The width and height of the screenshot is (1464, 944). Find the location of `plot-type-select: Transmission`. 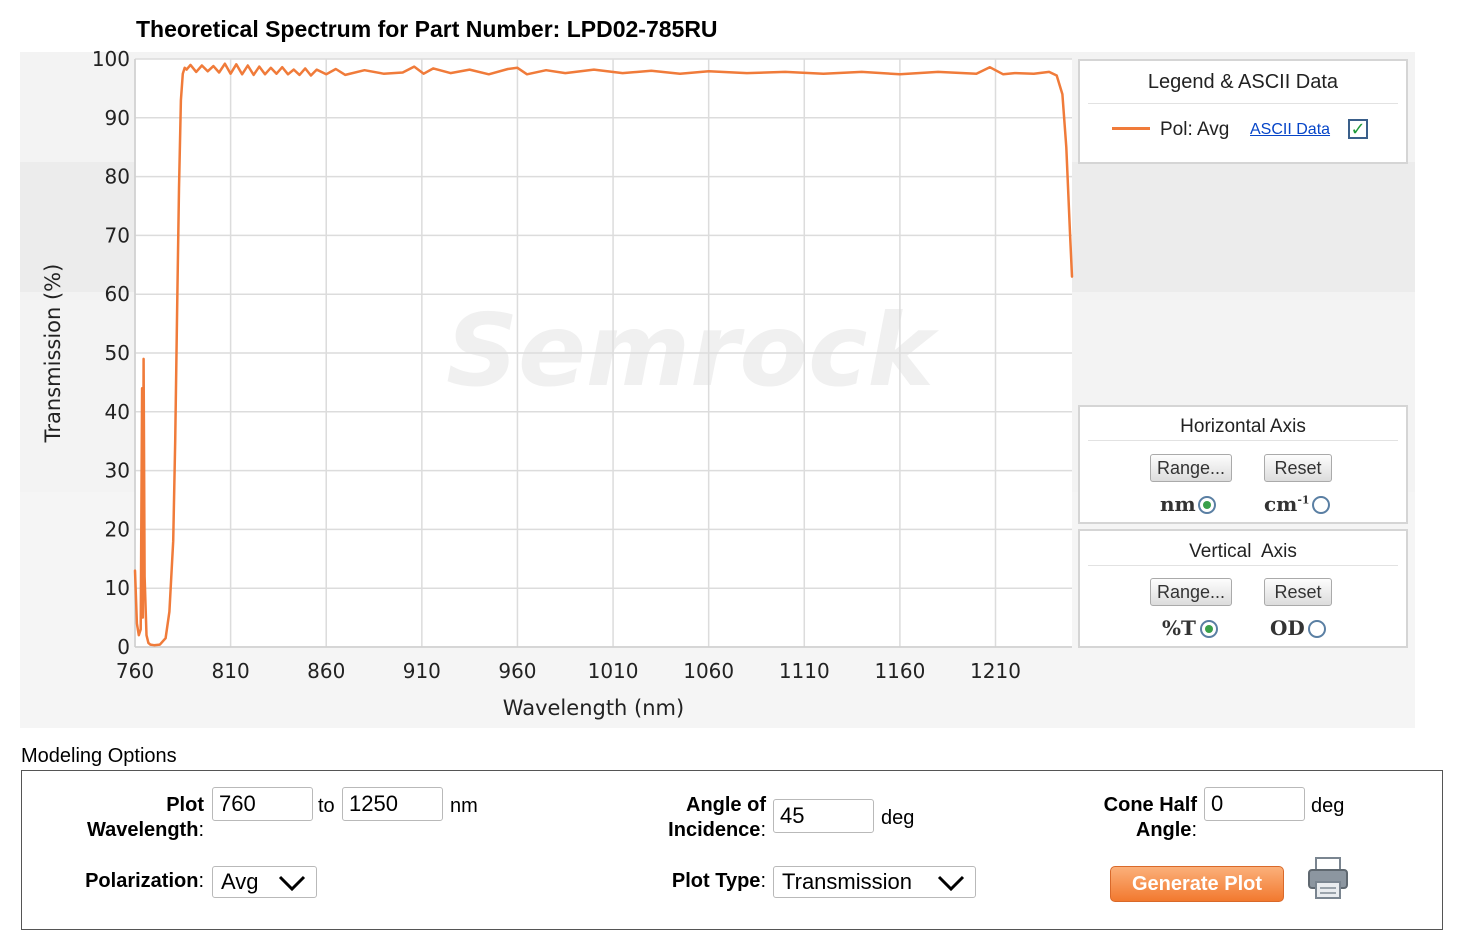

plot-type-select: Transmission is located at coordinates (874, 882).